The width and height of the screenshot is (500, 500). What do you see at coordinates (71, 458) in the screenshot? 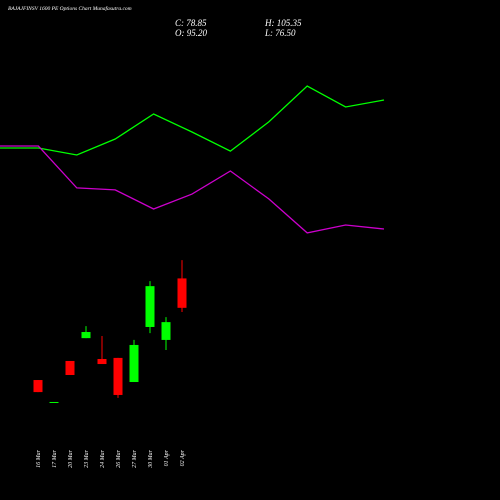
I see `x-tick-label: 20 Mar` at bounding box center [71, 458].